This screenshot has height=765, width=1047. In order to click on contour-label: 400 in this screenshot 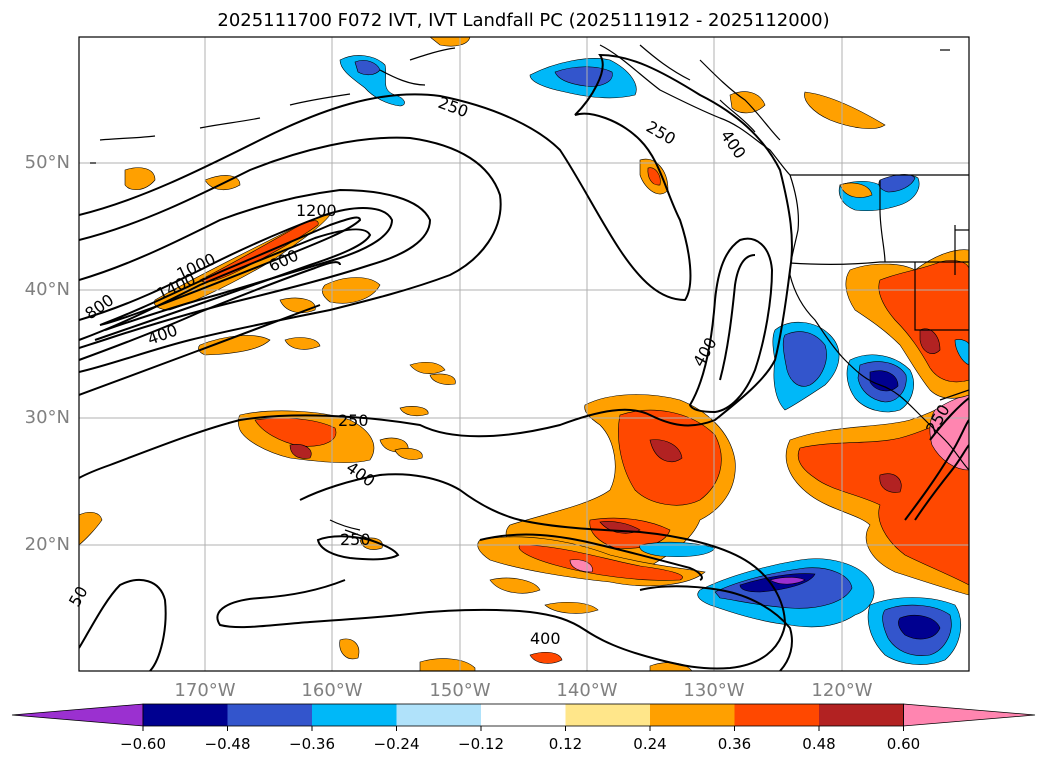, I will do `click(545, 638)`.